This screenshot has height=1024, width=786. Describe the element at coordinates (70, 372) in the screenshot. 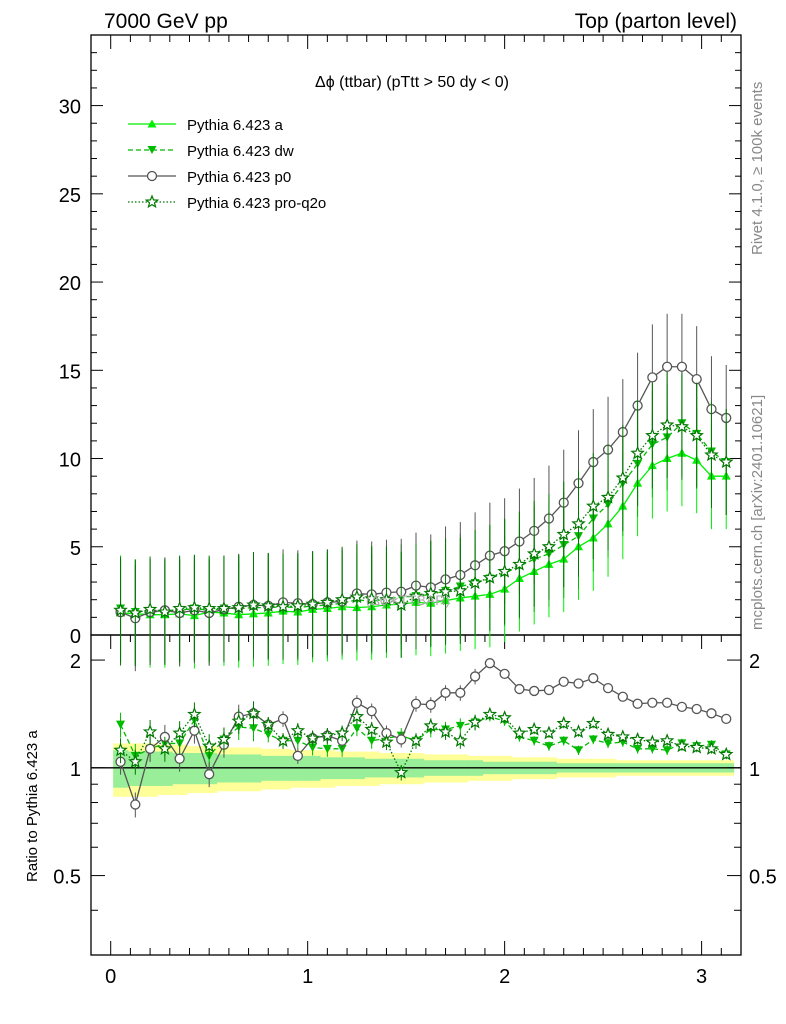

I see `main-y-tick-label: 15` at that location.